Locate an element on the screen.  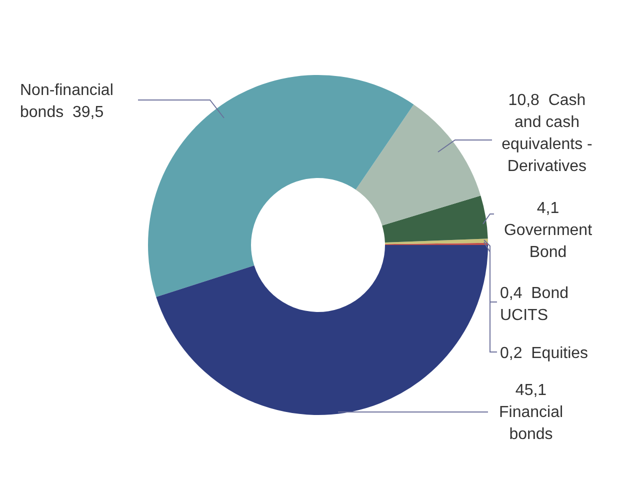
data-label: 45,1 is located at coordinates (531, 390).